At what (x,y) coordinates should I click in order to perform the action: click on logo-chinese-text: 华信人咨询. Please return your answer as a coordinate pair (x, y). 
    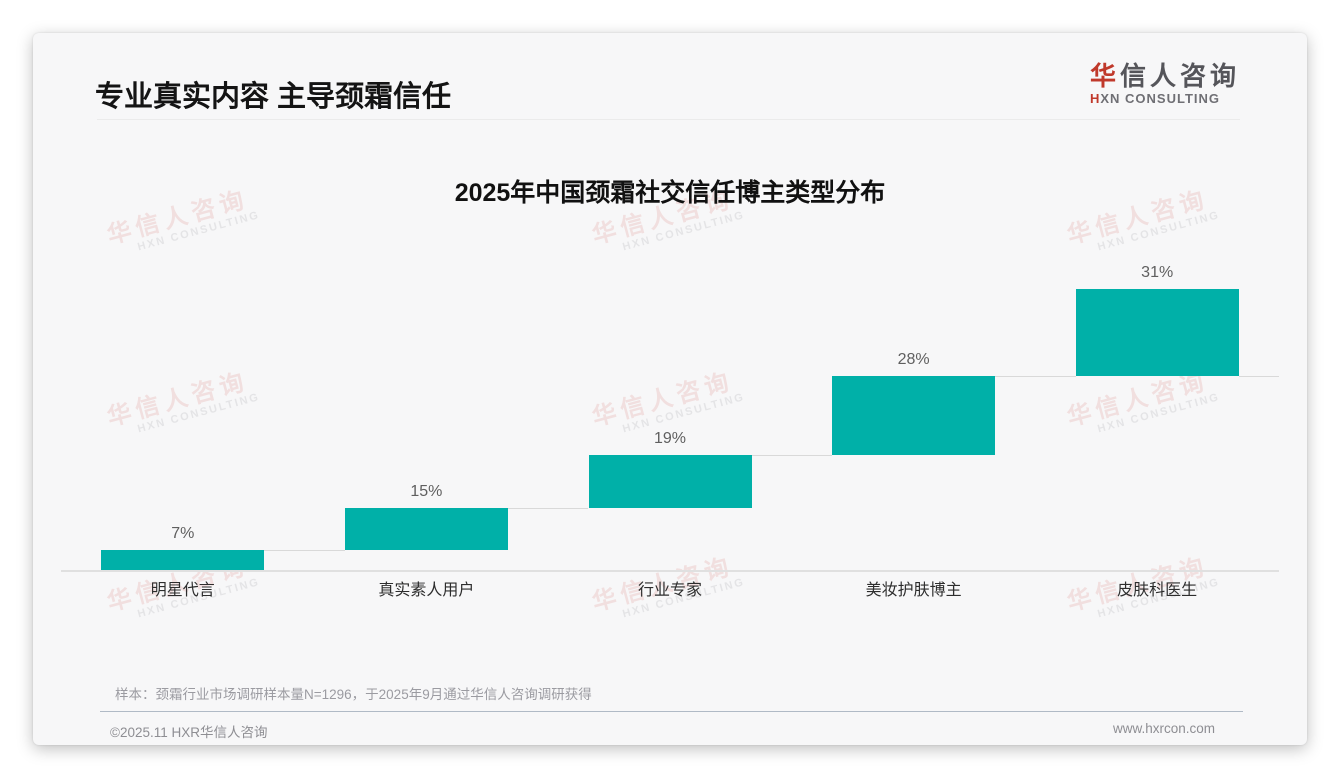
    Looking at the image, I should click on (1165, 76).